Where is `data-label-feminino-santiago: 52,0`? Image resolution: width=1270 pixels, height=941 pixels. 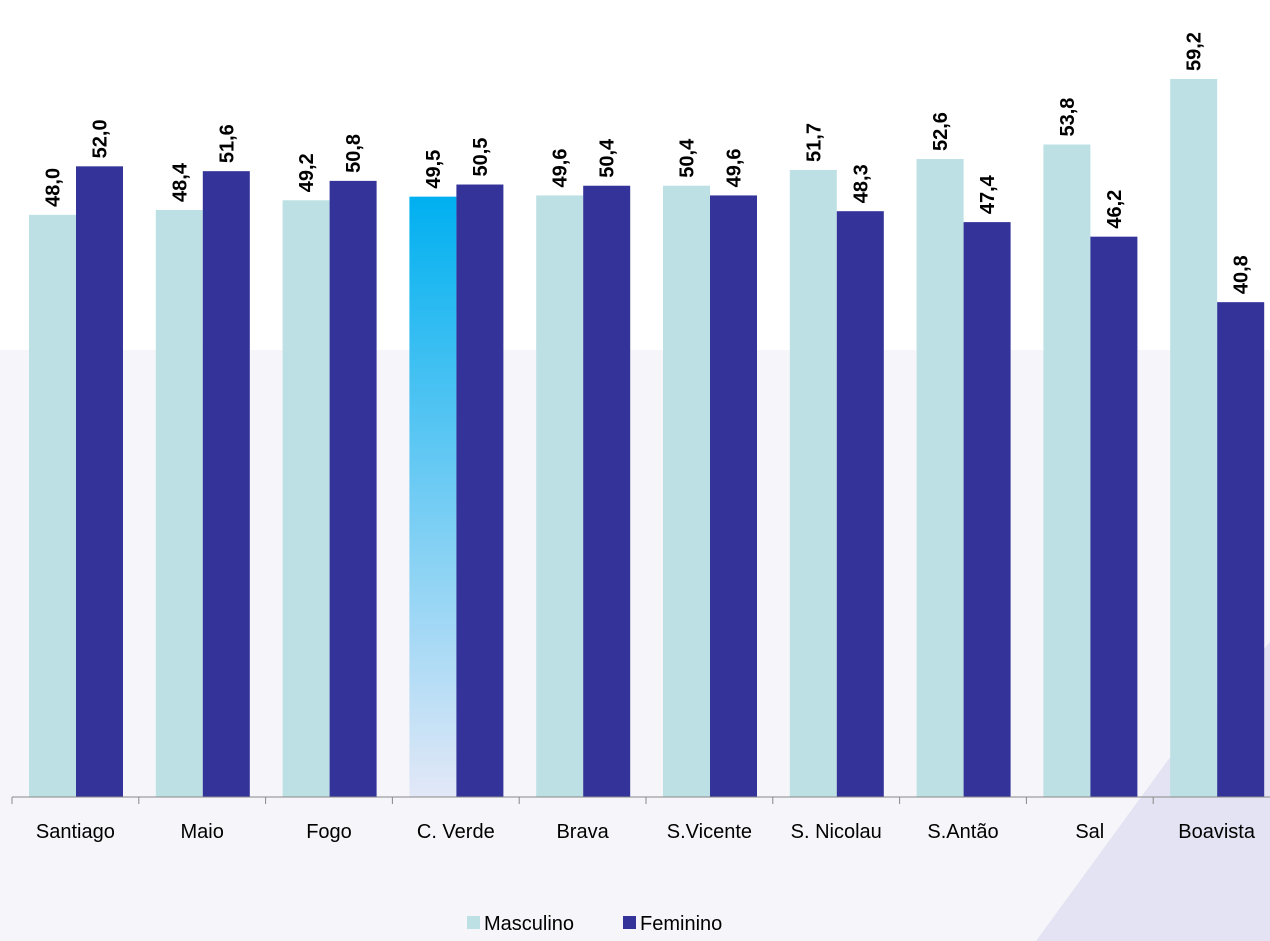
data-label-feminino-santiago: 52,0 is located at coordinates (101, 138).